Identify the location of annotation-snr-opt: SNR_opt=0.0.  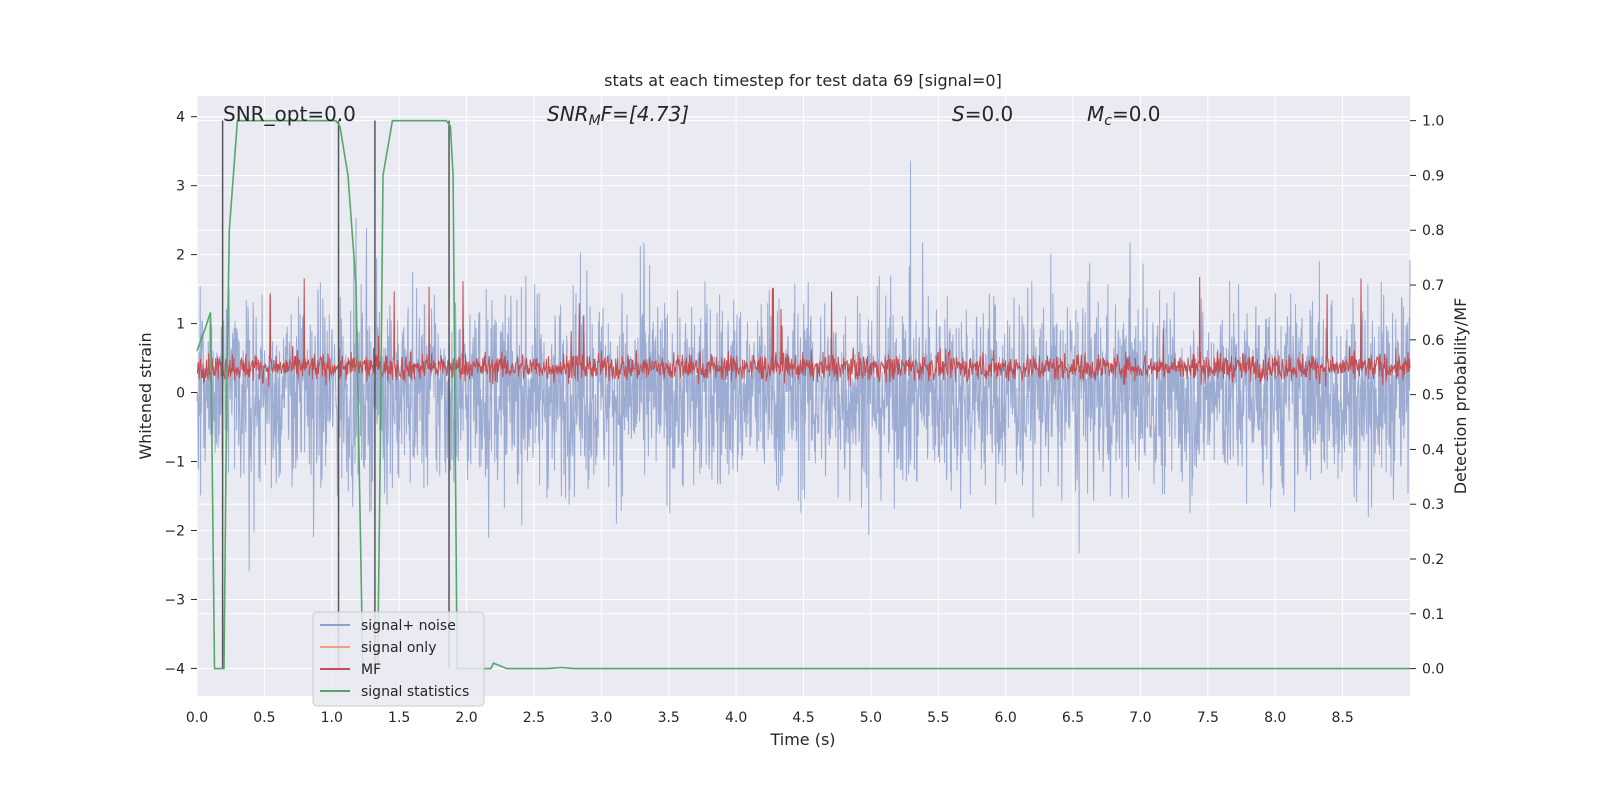
(289, 114).